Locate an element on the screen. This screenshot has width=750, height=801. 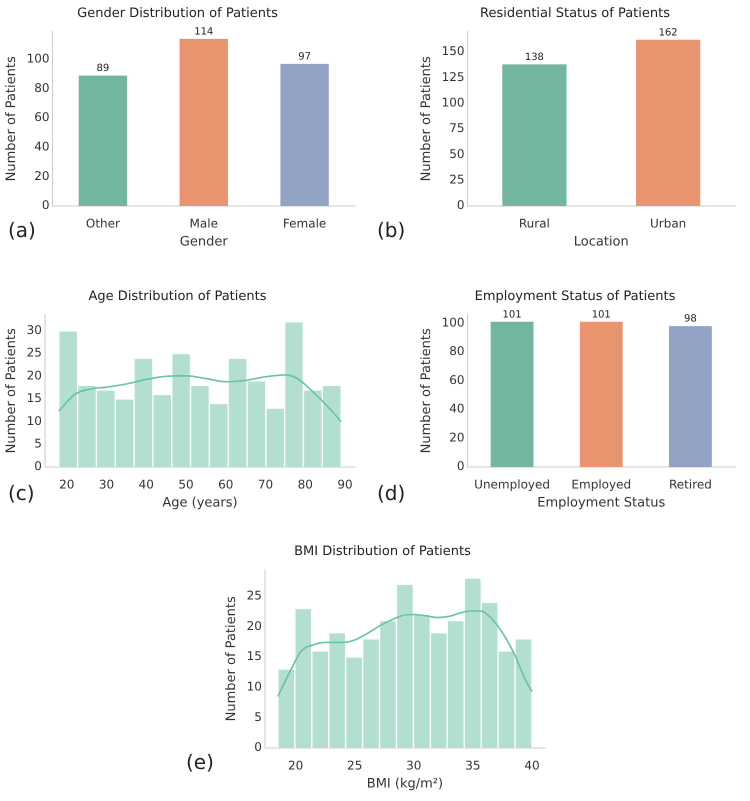
data-label: 114 is located at coordinates (204, 32).